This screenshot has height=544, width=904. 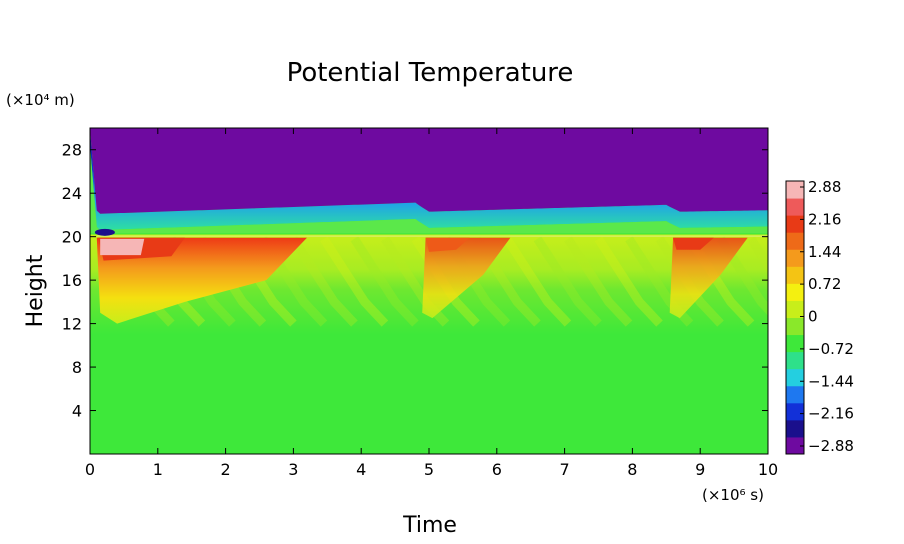 What do you see at coordinates (72, 150) in the screenshot?
I see `y-tick-label: 28` at bounding box center [72, 150].